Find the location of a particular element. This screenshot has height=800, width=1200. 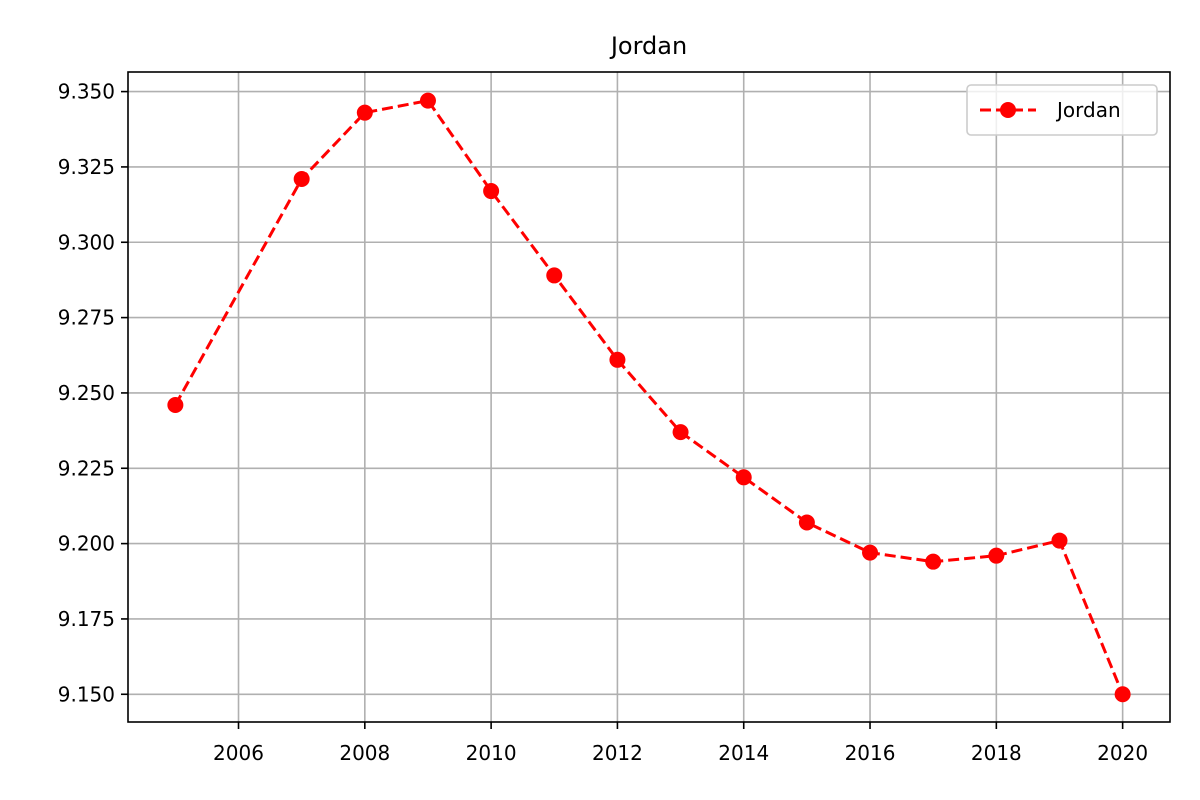

x-tick-label: 2012 is located at coordinates (617, 753).